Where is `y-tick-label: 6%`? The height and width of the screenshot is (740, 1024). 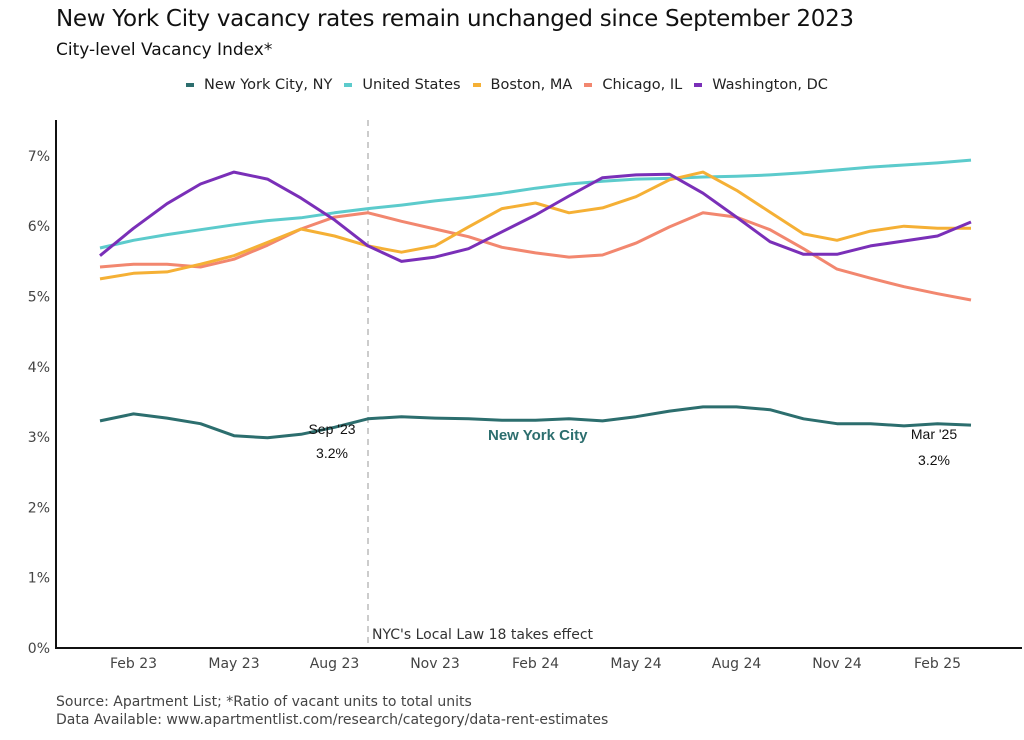 y-tick-label: 6% is located at coordinates (39, 227).